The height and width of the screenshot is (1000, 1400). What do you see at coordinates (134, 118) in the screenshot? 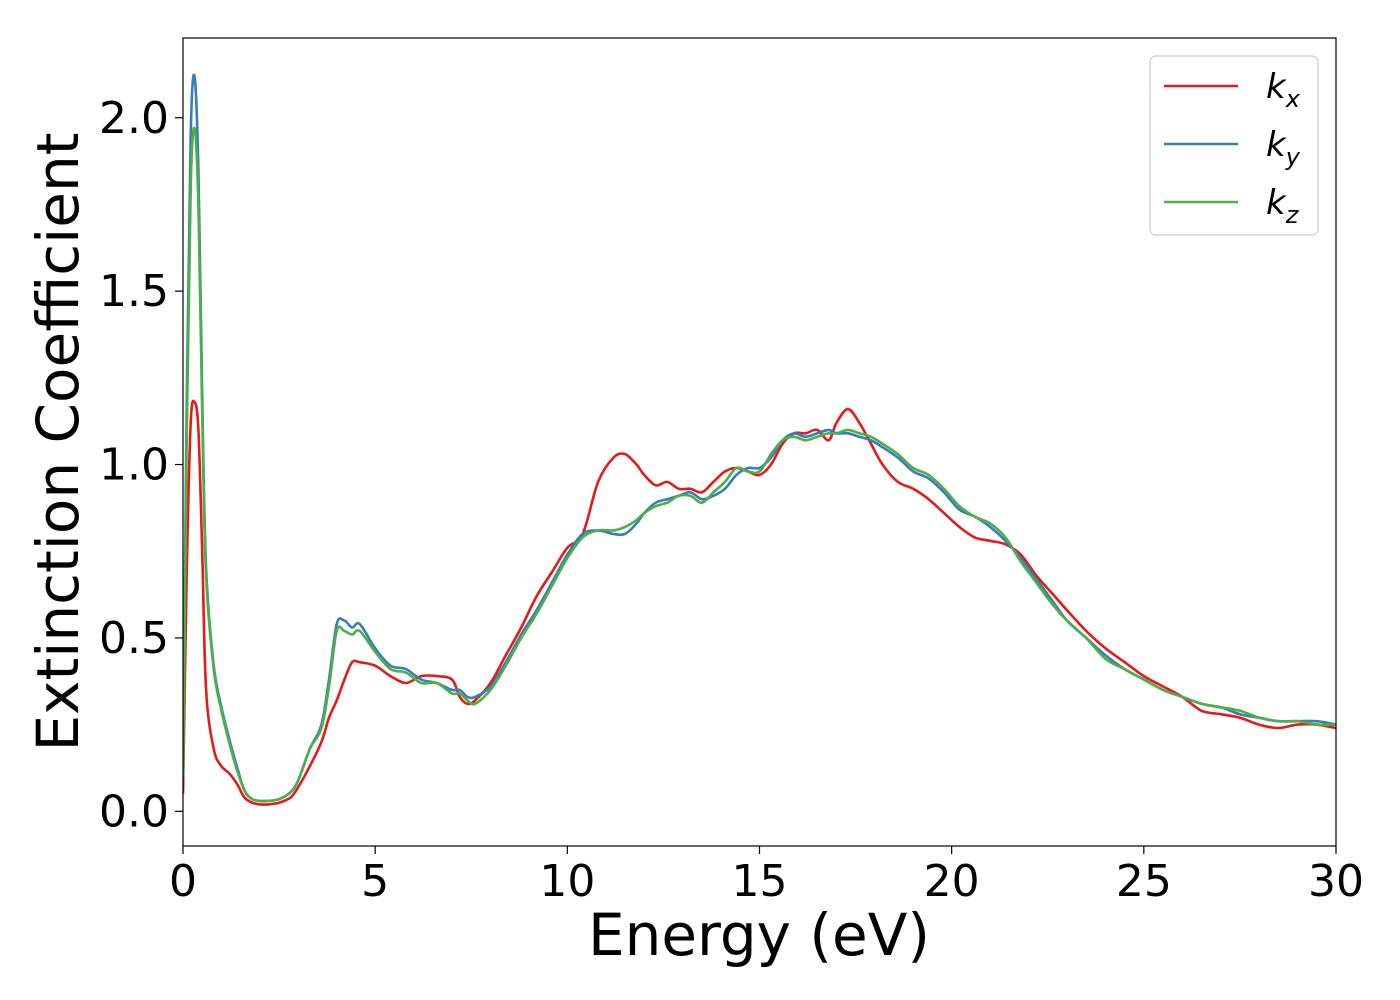
I see `y-tick-label: 2.0` at bounding box center [134, 118].